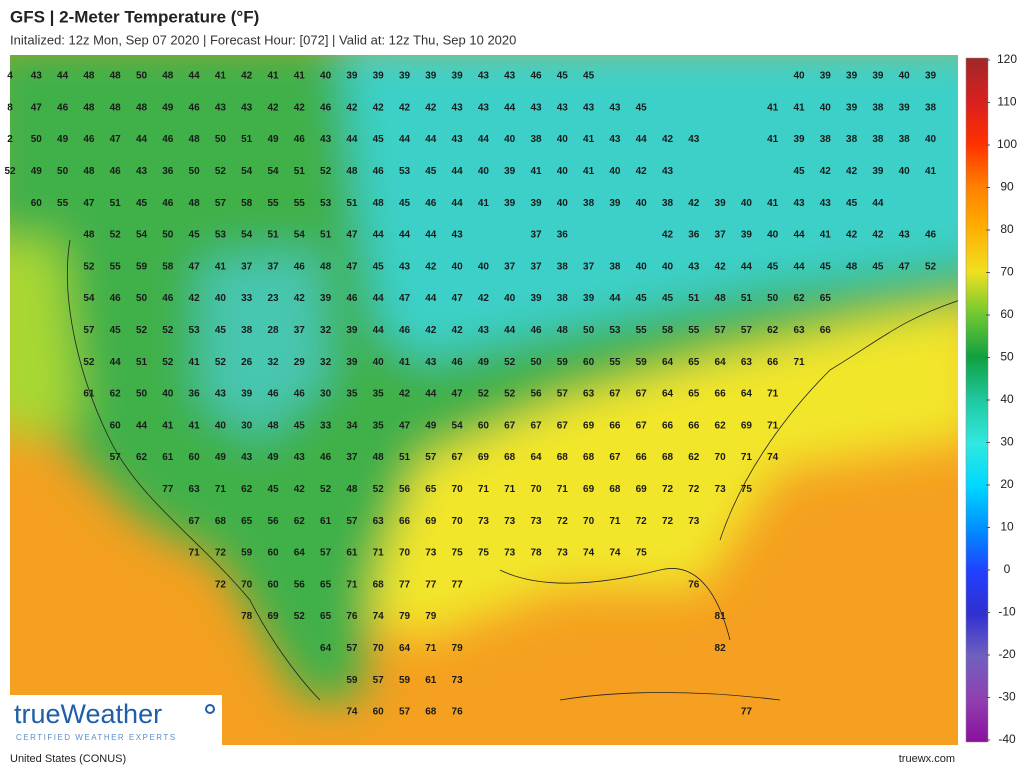 The height and width of the screenshot is (768, 1024). Describe the element at coordinates (273, 235) in the screenshot. I see `temperature-label: 51` at that location.